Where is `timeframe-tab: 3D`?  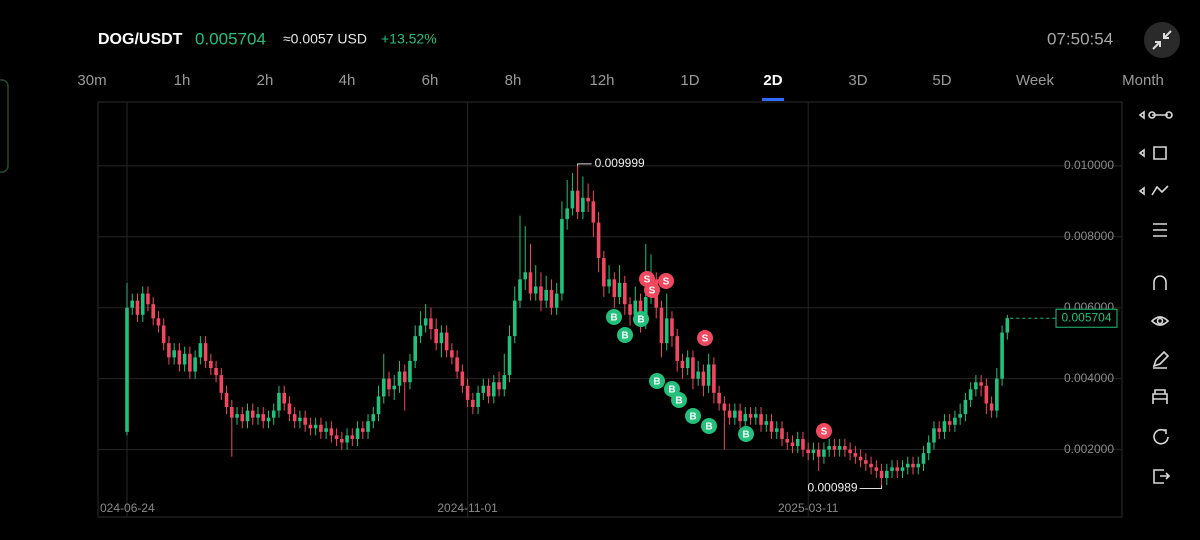 timeframe-tab: 3D is located at coordinates (857, 80).